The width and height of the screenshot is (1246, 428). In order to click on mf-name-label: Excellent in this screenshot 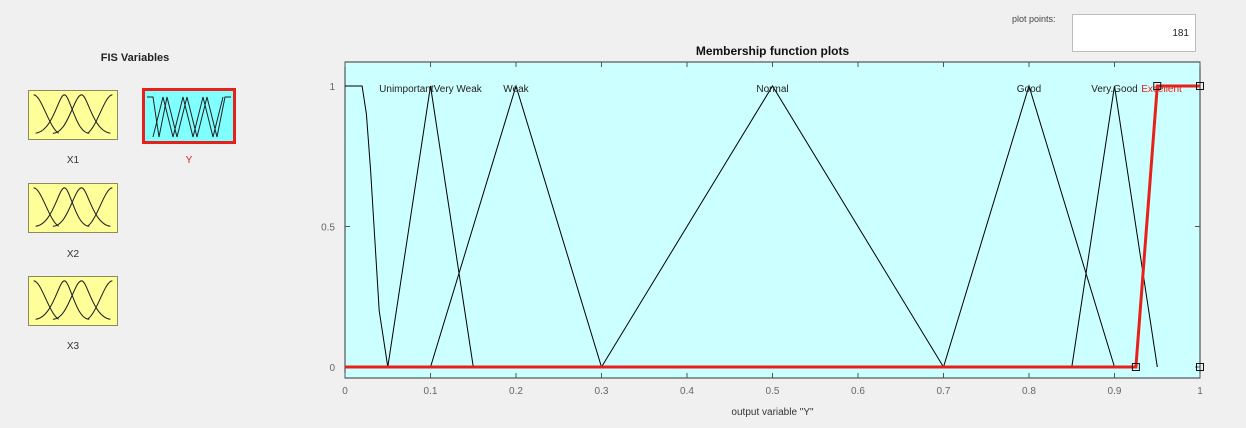, I will do `click(1161, 89)`.